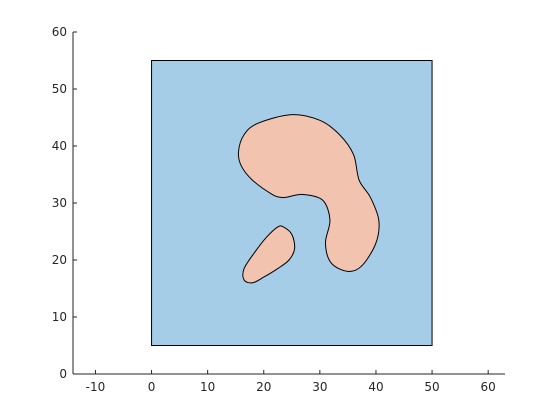 The image size is (560, 420). I want to click on x-tick-label: 60, so click(488, 387).